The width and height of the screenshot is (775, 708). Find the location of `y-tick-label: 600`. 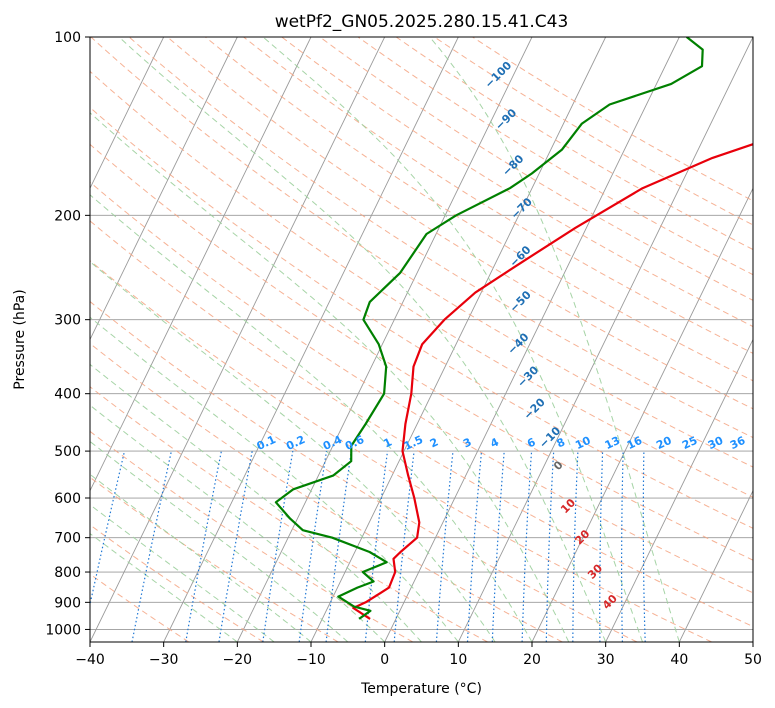

y-tick-label: 600 is located at coordinates (67, 499).